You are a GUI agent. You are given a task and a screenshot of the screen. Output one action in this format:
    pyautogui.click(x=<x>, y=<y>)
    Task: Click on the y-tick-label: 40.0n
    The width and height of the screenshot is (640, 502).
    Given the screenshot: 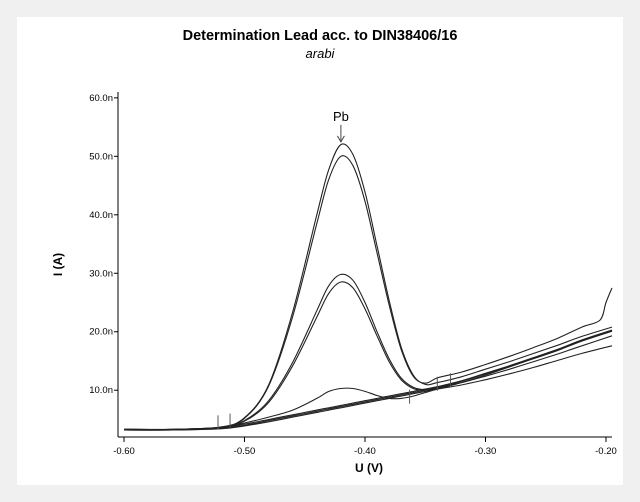 What is the action you would take?
    pyautogui.click(x=101, y=215)
    